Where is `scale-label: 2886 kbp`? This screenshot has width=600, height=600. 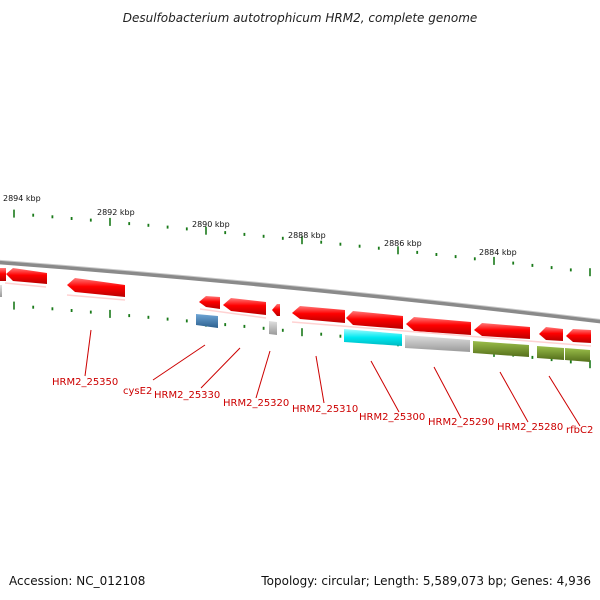 scale-label: 2886 kbp is located at coordinates (403, 243).